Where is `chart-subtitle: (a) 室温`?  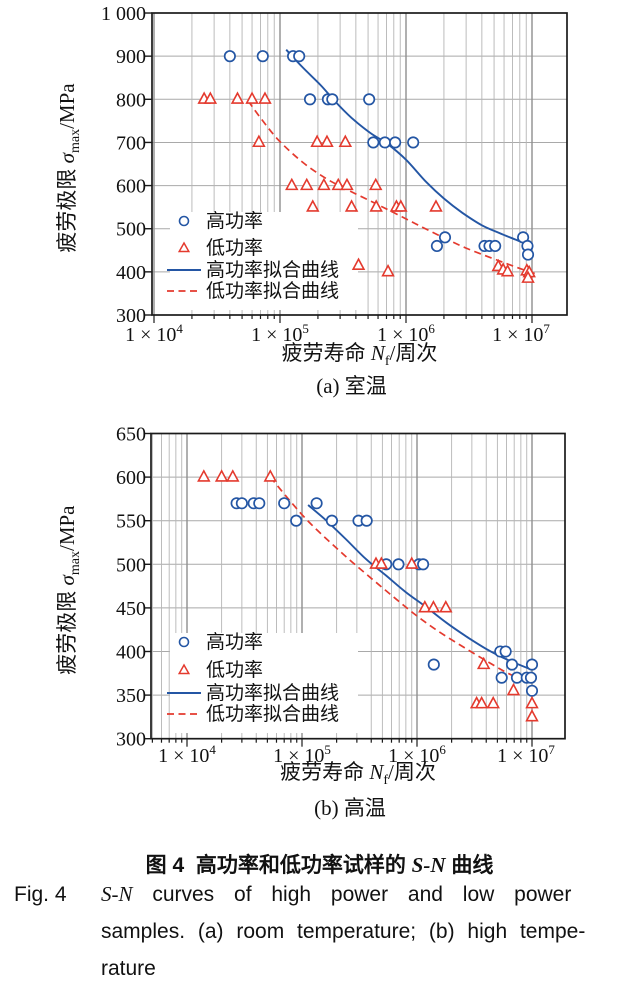
chart-subtitle: (a) 室温 is located at coordinates (351, 386).